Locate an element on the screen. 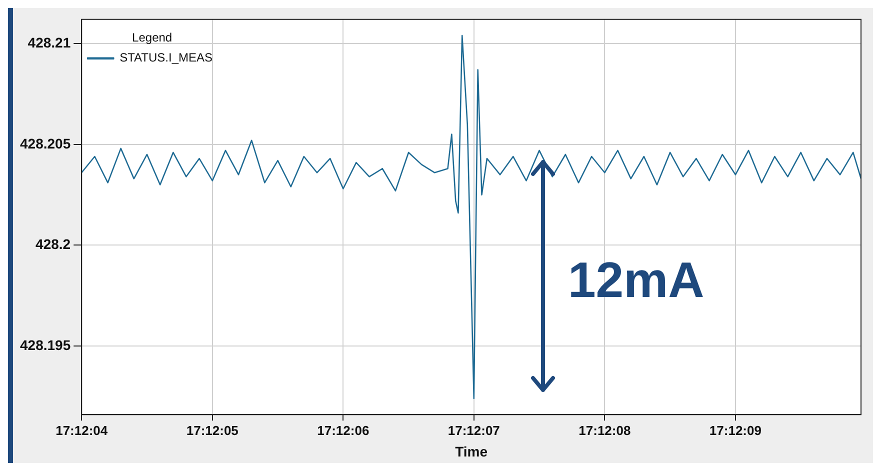 This screenshot has width=877, height=472. x-tick-label: 17:12:05 is located at coordinates (212, 430).